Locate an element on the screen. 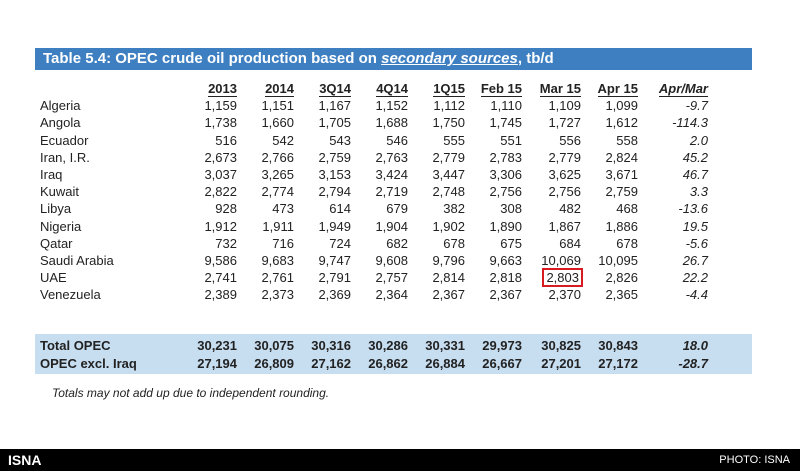  production-value: 9,663 is located at coordinates (493, 260).